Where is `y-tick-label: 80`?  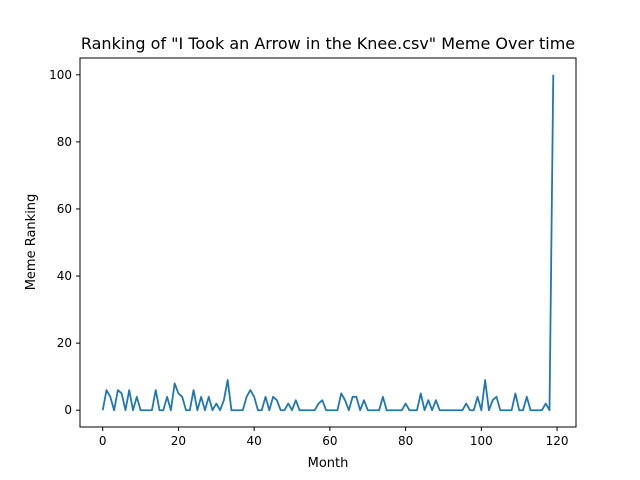 y-tick-label: 80 is located at coordinates (64, 142).